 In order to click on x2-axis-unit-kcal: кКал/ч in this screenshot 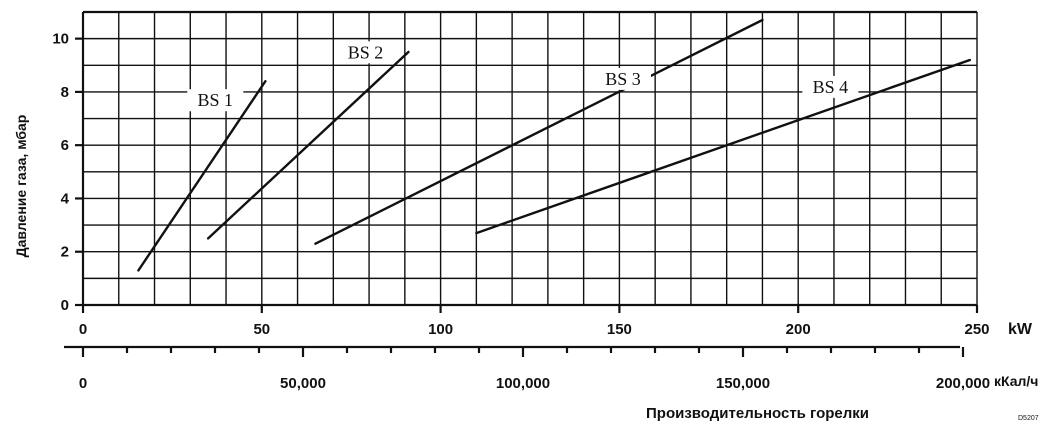, I will do `click(1016, 381)`.